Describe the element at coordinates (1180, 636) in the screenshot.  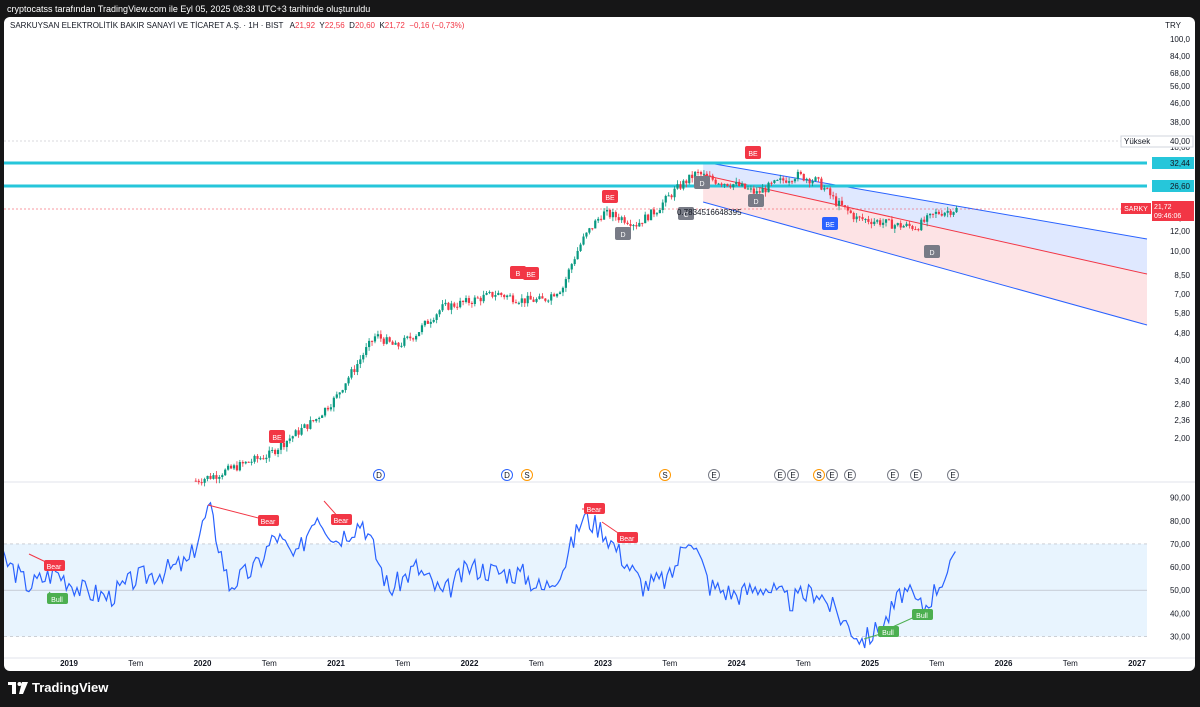
I see `rsi-tick-label: 30,00` at that location.